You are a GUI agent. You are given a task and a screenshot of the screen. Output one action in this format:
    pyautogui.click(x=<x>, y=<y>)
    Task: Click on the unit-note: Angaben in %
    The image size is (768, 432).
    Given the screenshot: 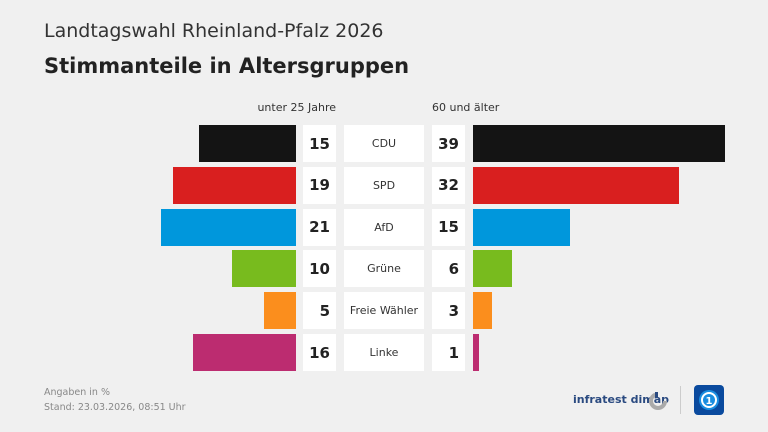 What is the action you would take?
    pyautogui.click(x=77, y=392)
    